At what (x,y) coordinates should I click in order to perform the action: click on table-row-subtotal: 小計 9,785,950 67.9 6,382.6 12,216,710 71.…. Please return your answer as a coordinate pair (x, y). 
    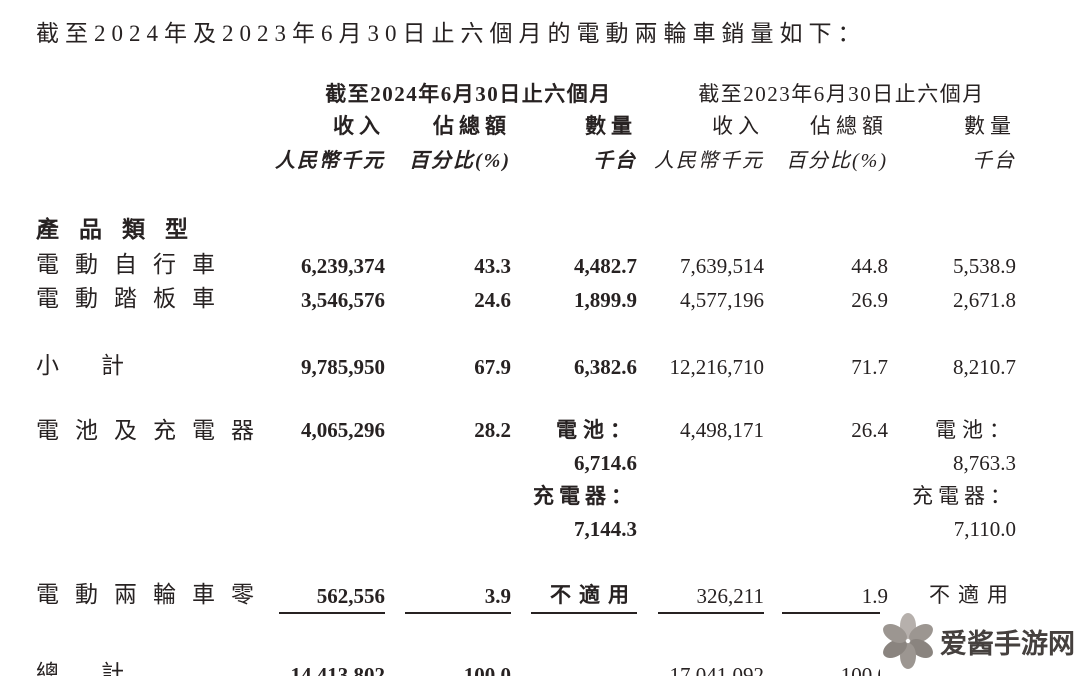
    Looking at the image, I should click on (540, 363).